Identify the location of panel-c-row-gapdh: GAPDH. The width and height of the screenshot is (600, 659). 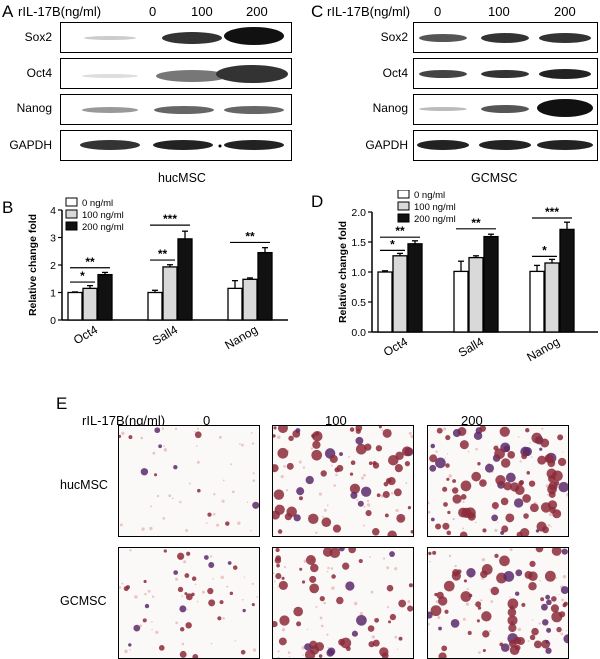
(386, 145).